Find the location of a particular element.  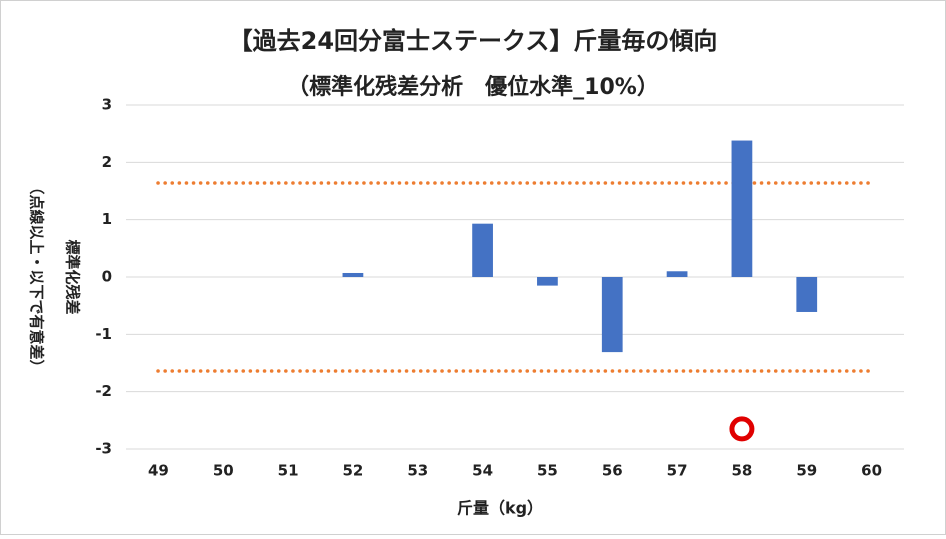

x-tick-label: 51 is located at coordinates (288, 471).